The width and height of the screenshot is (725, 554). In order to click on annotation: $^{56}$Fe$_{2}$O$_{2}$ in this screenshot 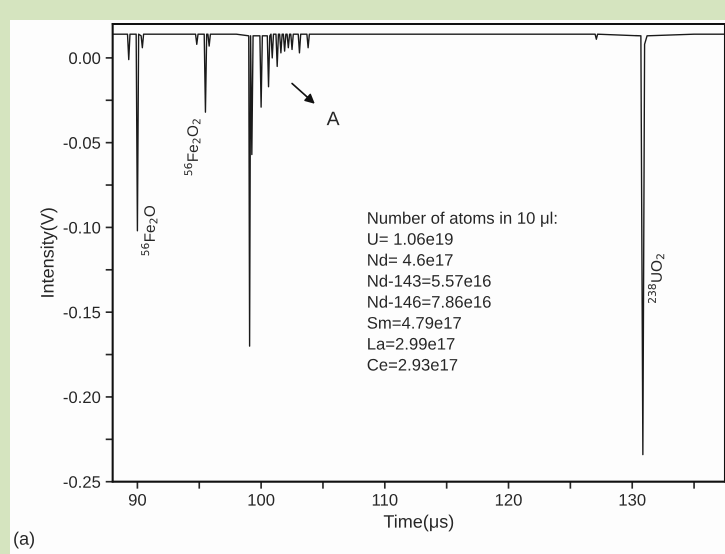, I will do `click(192, 147)`.